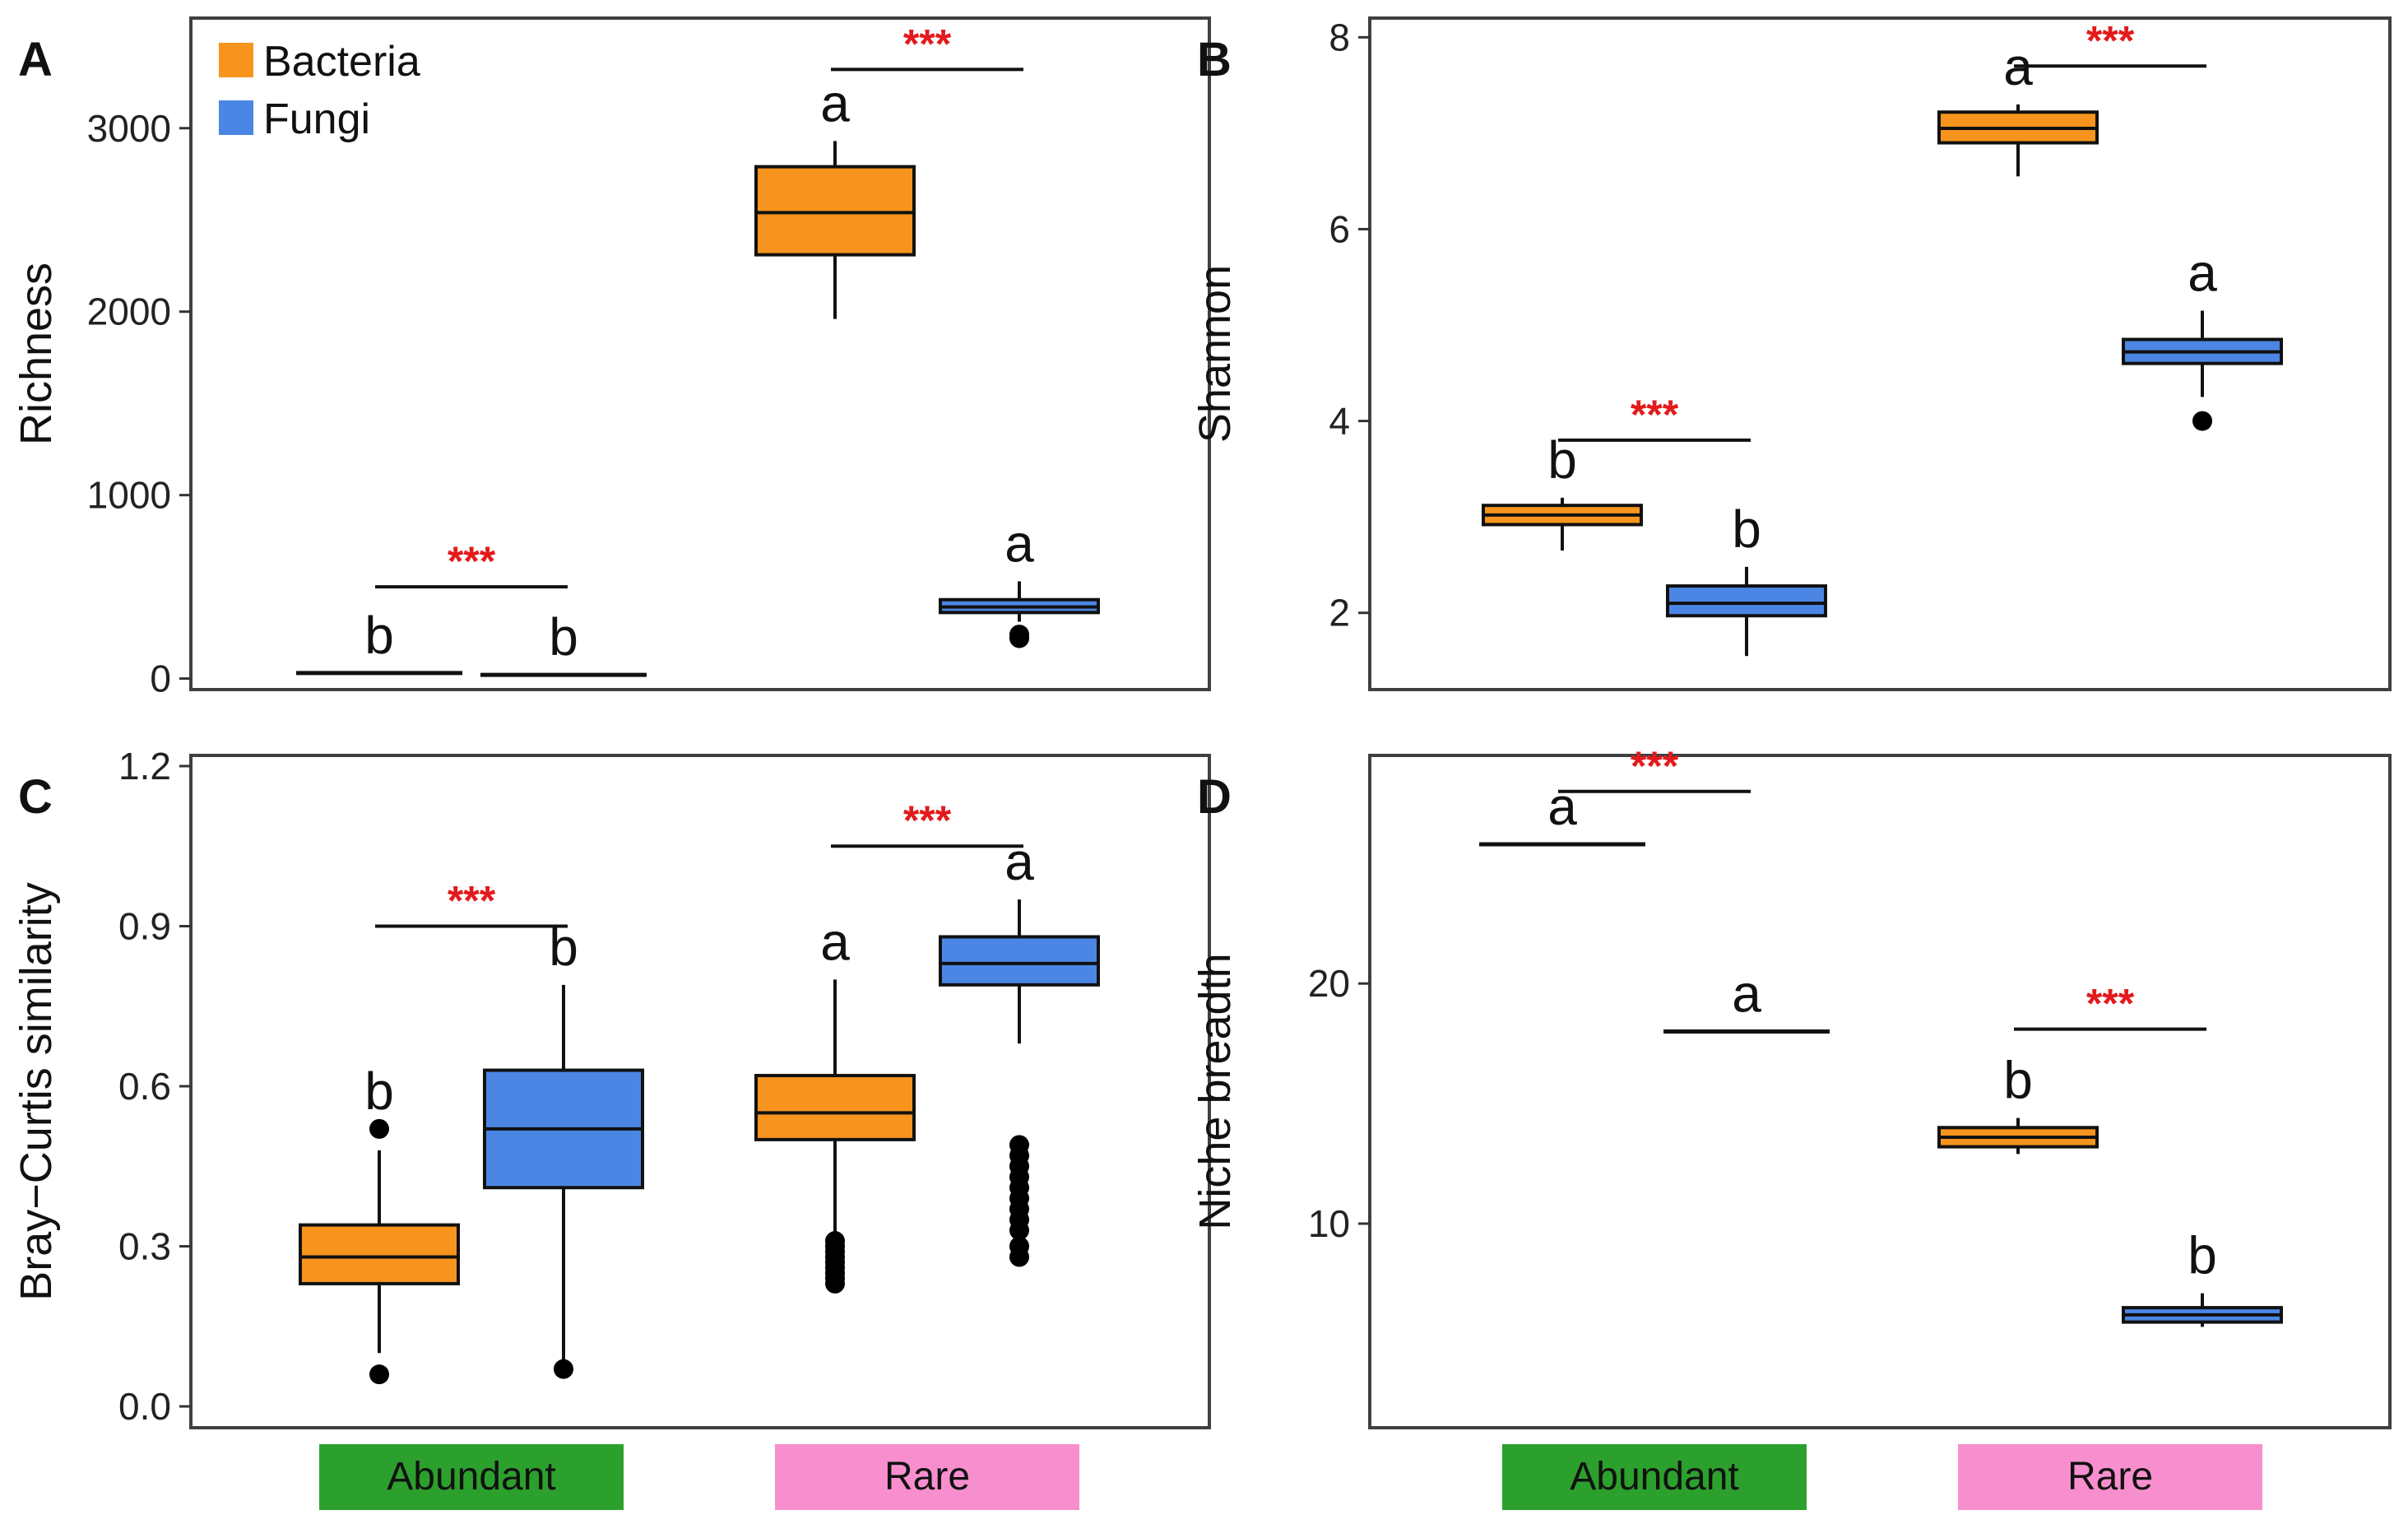 The height and width of the screenshot is (1524, 2408). What do you see at coordinates (1340, 37) in the screenshot?
I see `y-tick-label: 8` at bounding box center [1340, 37].